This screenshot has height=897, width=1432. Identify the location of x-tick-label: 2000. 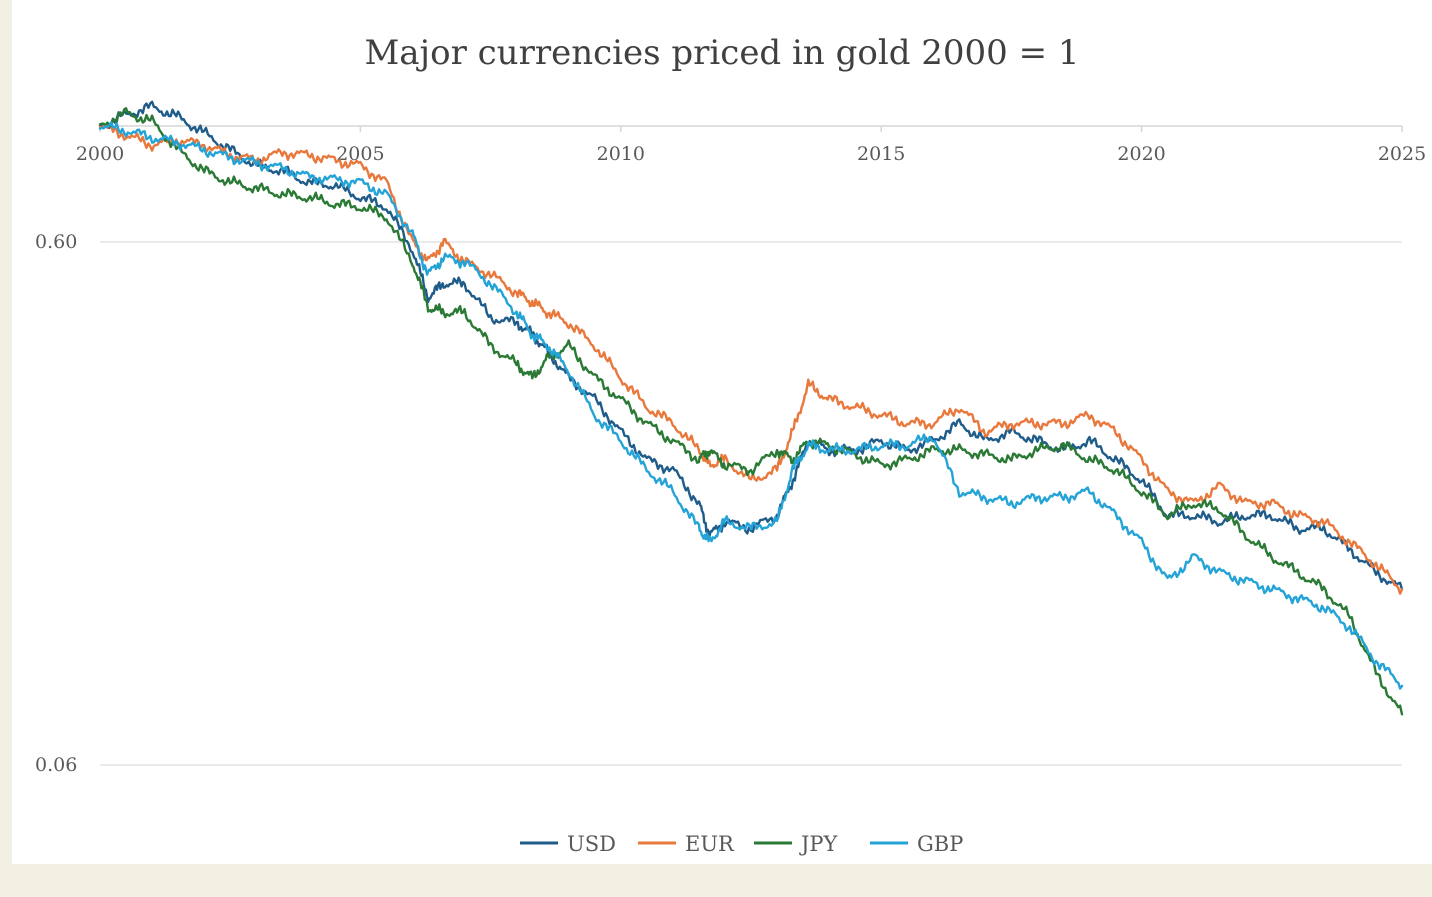
(100, 154).